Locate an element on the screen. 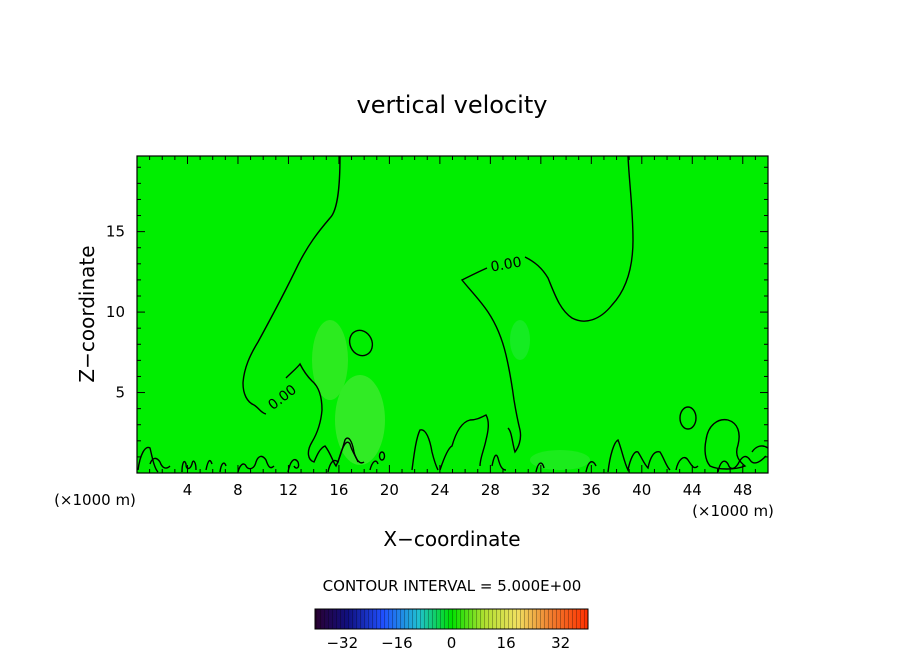  colorbar-tick-label: 32 is located at coordinates (560, 643).